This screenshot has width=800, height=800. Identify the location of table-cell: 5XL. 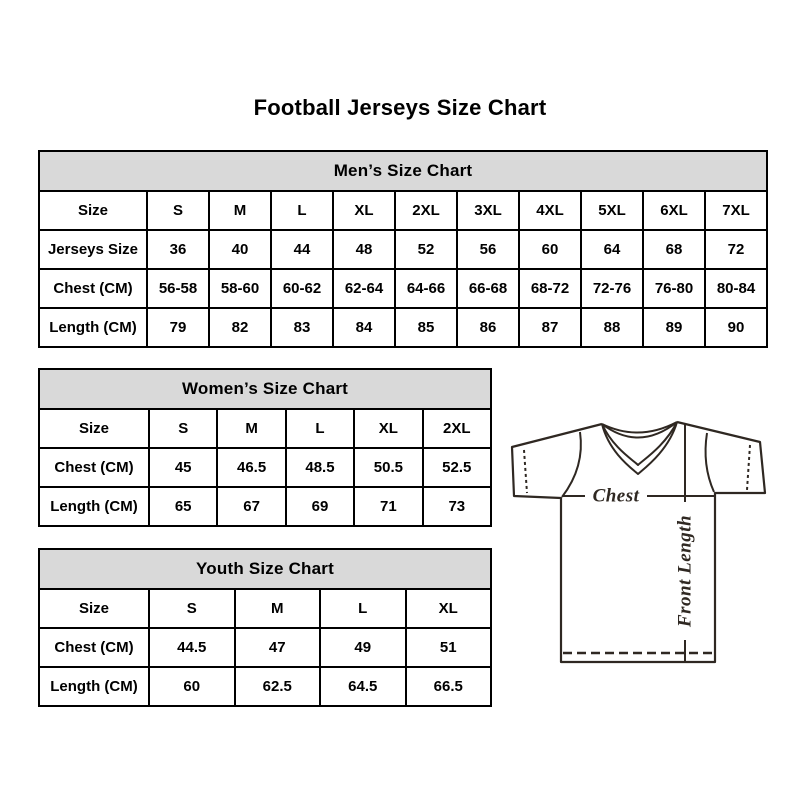
(612, 210).